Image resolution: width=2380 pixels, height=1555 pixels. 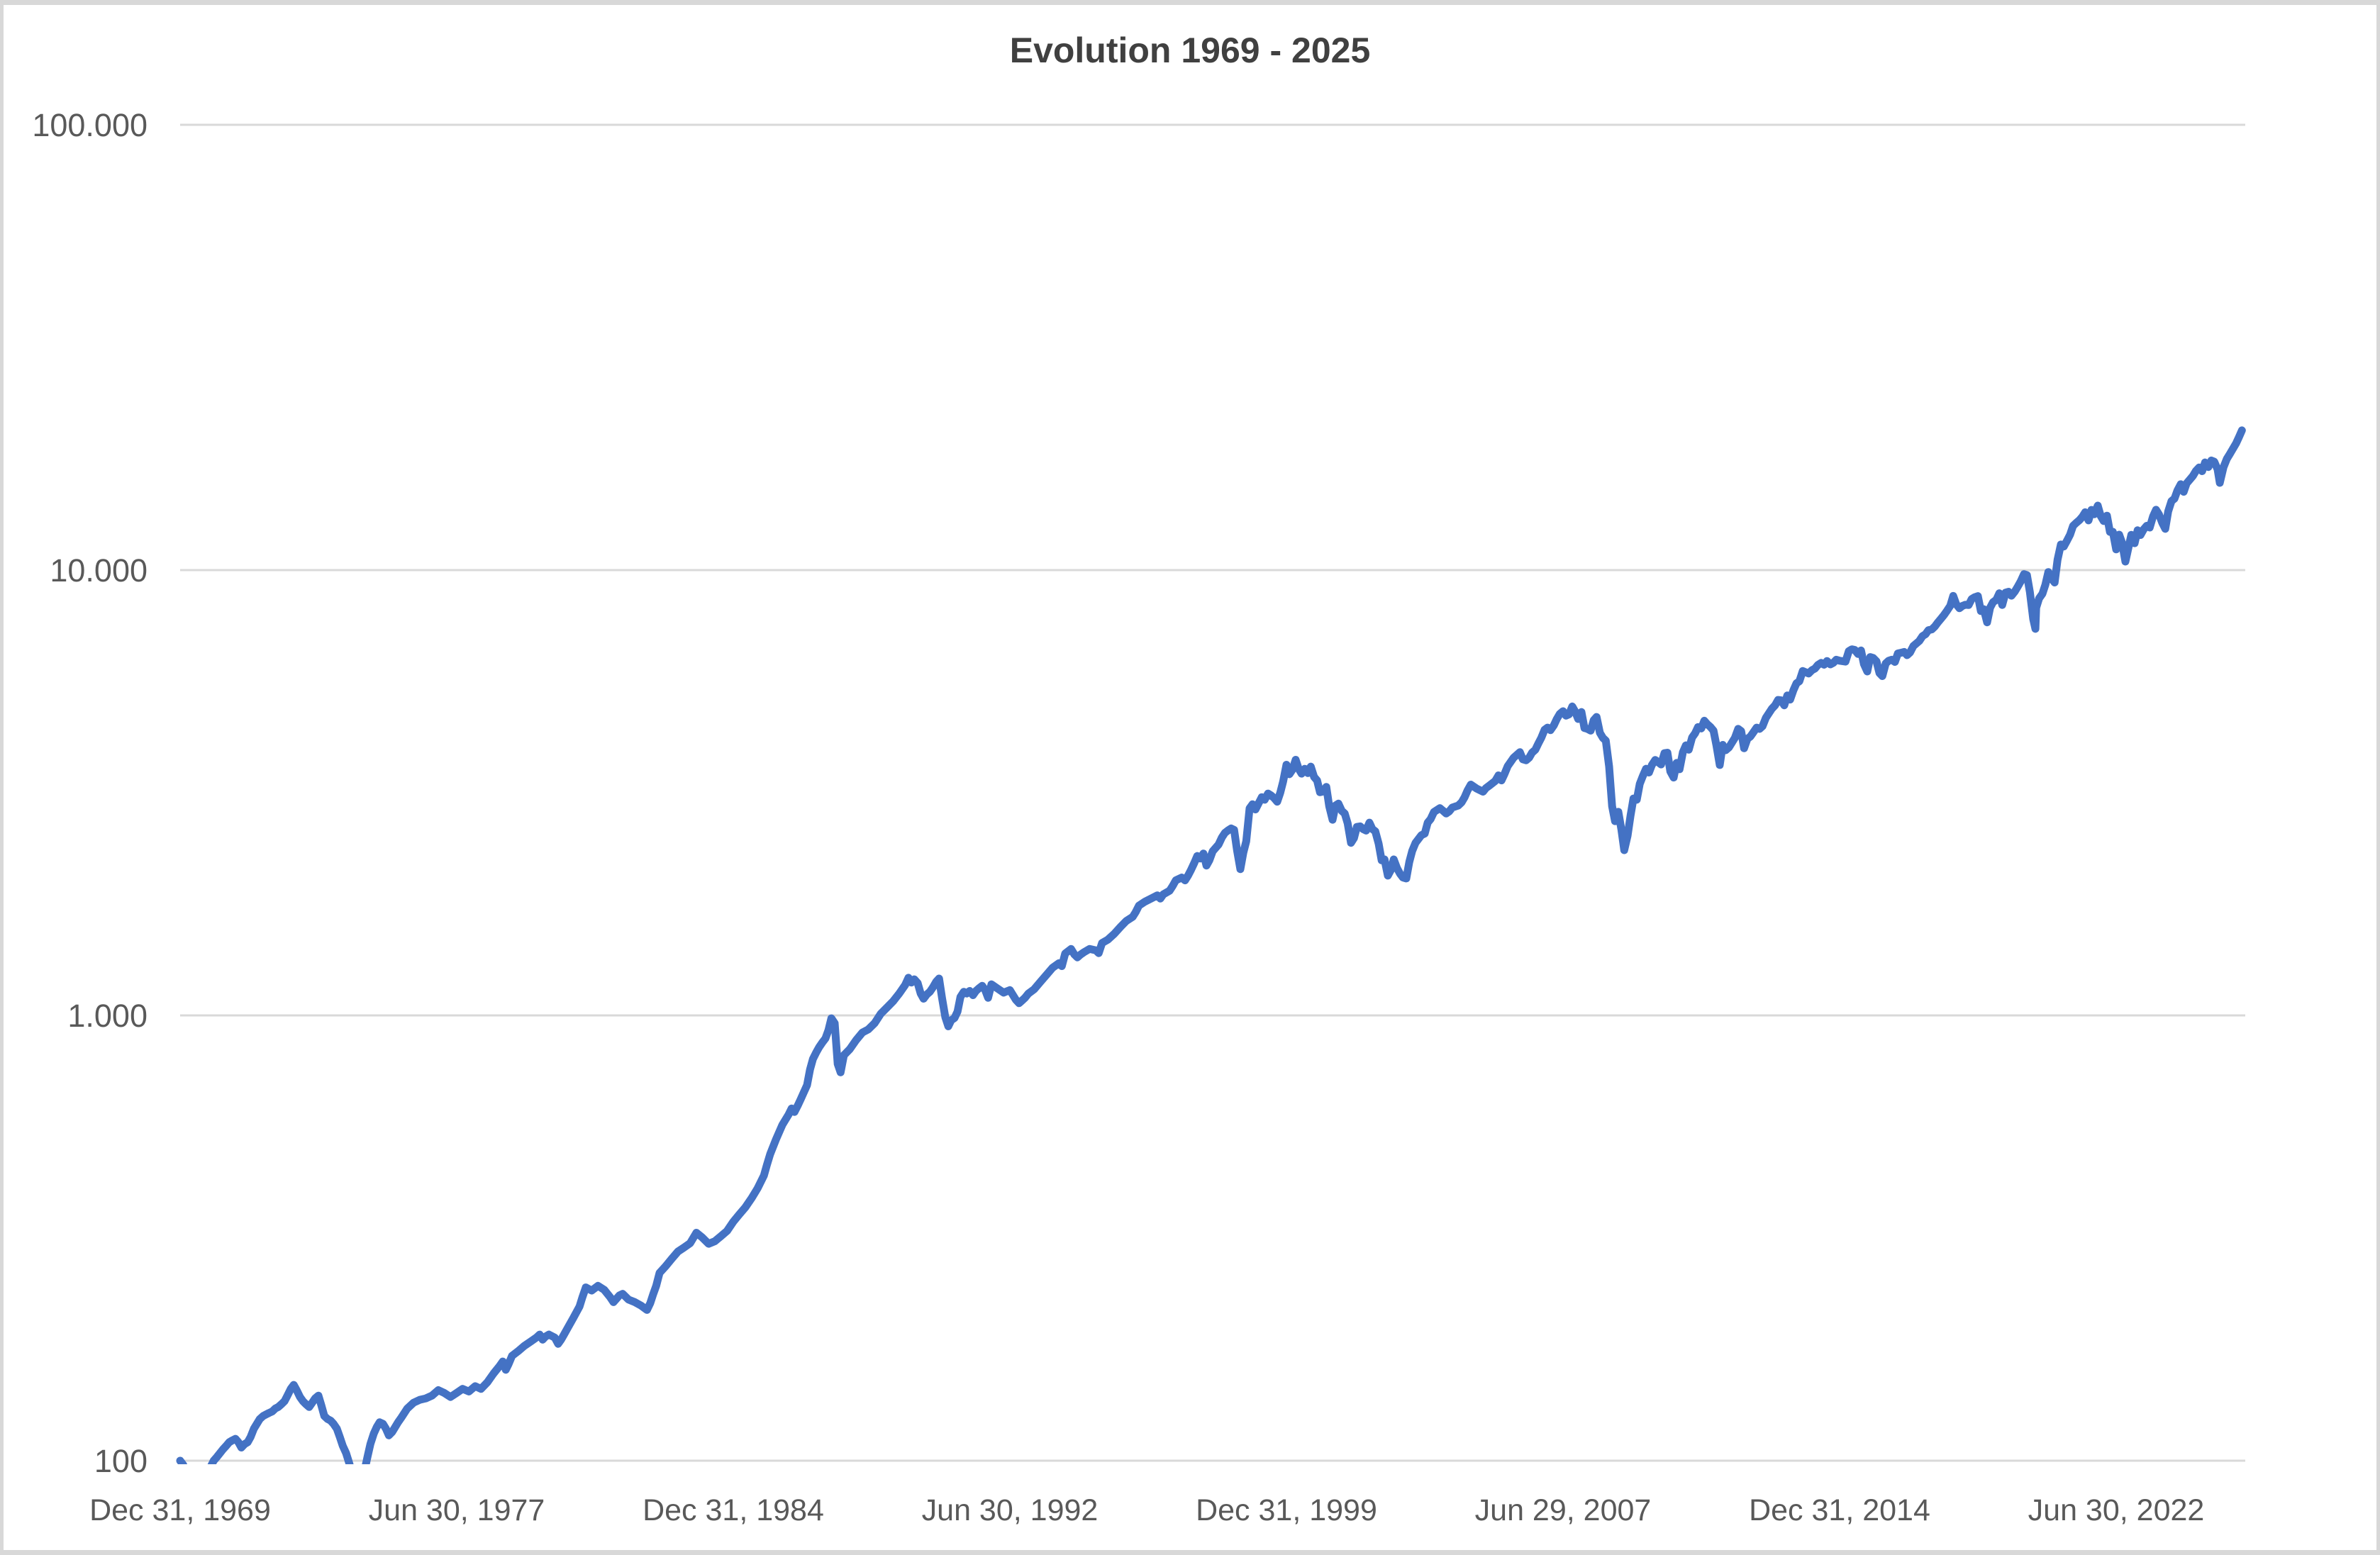 I want to click on y-axis-labels: 100.000 10.000 1.000 100, so click(x=90, y=793).